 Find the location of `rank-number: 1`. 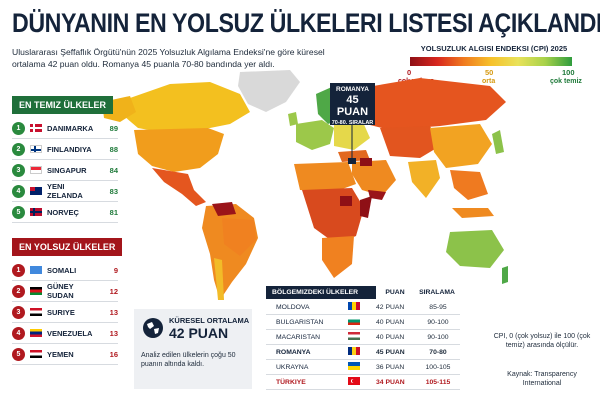

rank-number: 1 is located at coordinates (18, 270).